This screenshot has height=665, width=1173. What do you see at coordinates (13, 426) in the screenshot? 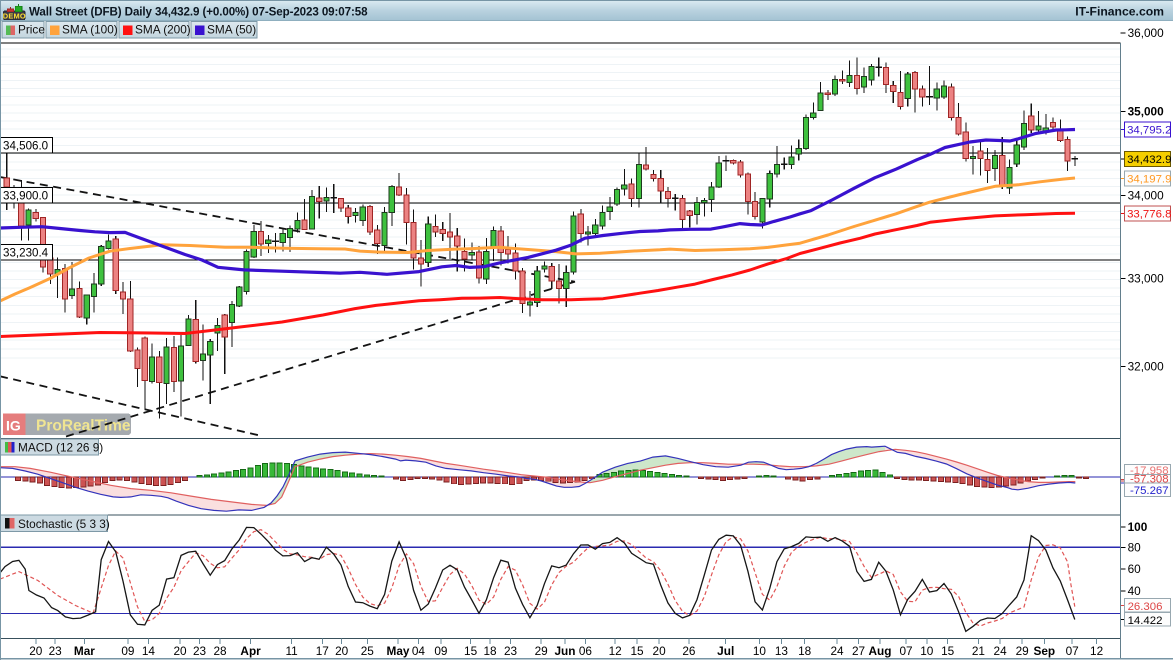
I see `svg-text: IG` at bounding box center [13, 426].